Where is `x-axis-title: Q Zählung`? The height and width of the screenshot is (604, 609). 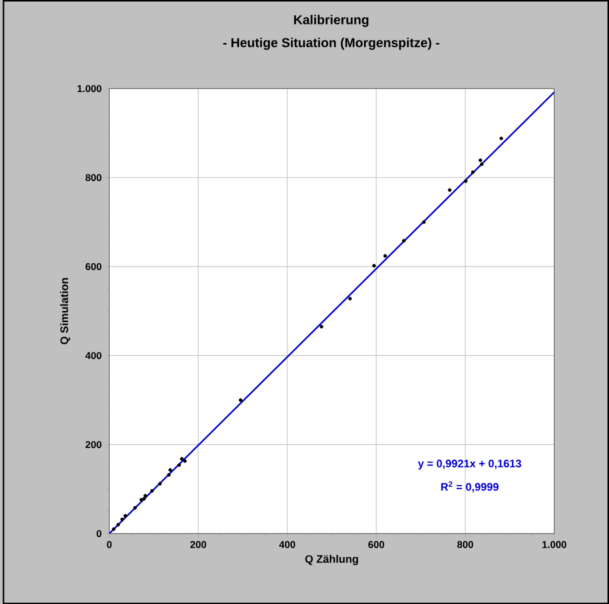
x-axis-title: Q Zählung is located at coordinates (331, 559).